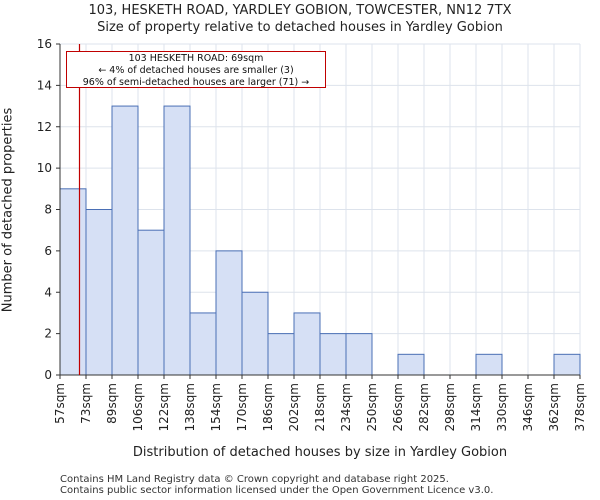  Describe the element at coordinates (60, 403) in the screenshot. I see `x-tick-label: 57sqm` at that location.